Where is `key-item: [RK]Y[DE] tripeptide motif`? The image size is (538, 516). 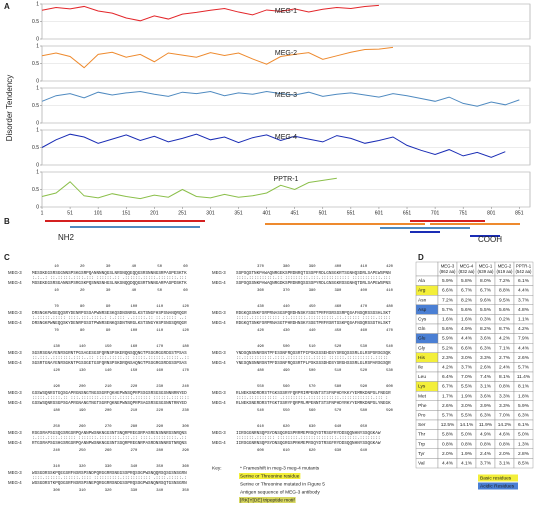 key-item: [RK]Y[DE] tripeptide motif is located at coordinates (267, 500).